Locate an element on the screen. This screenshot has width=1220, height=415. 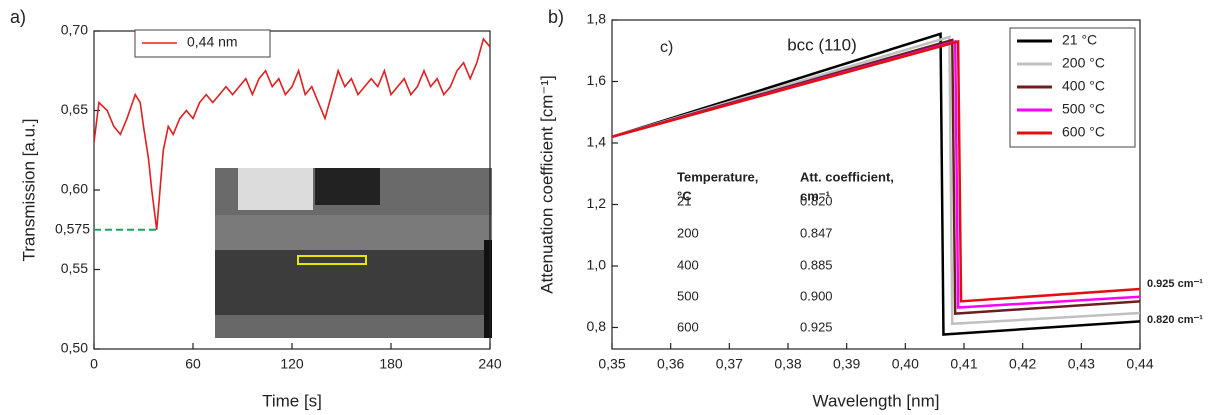
table-cell: 0.847 is located at coordinates (816, 232).